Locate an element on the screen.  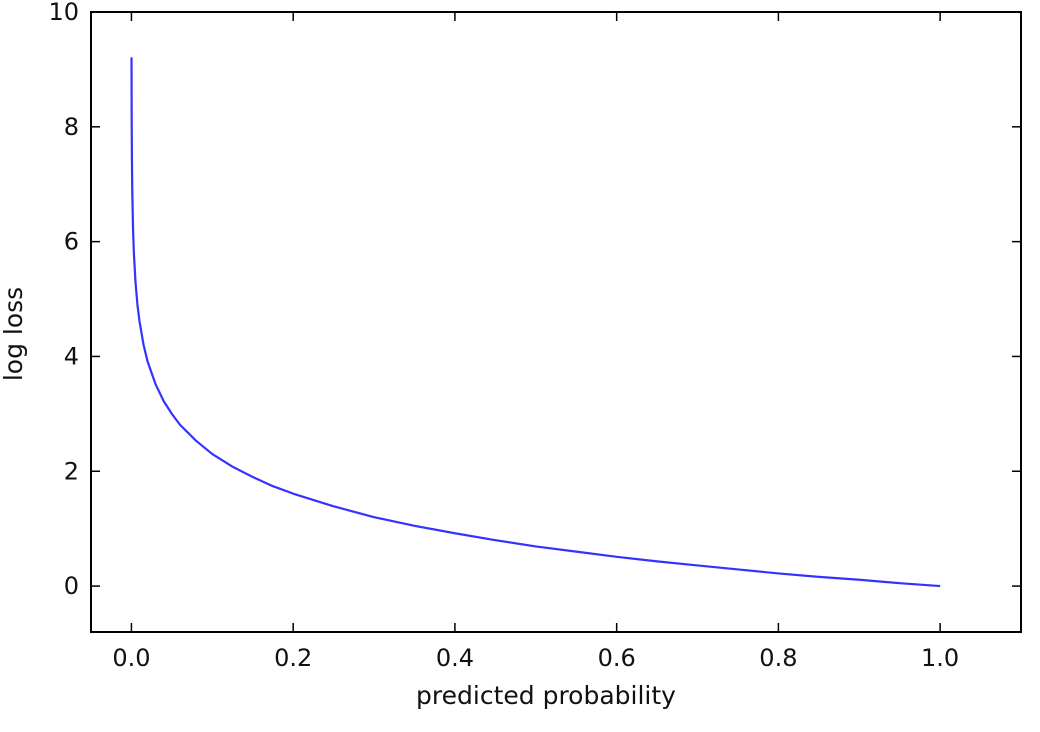
x-tick-label: 0.0 is located at coordinates (131, 658).